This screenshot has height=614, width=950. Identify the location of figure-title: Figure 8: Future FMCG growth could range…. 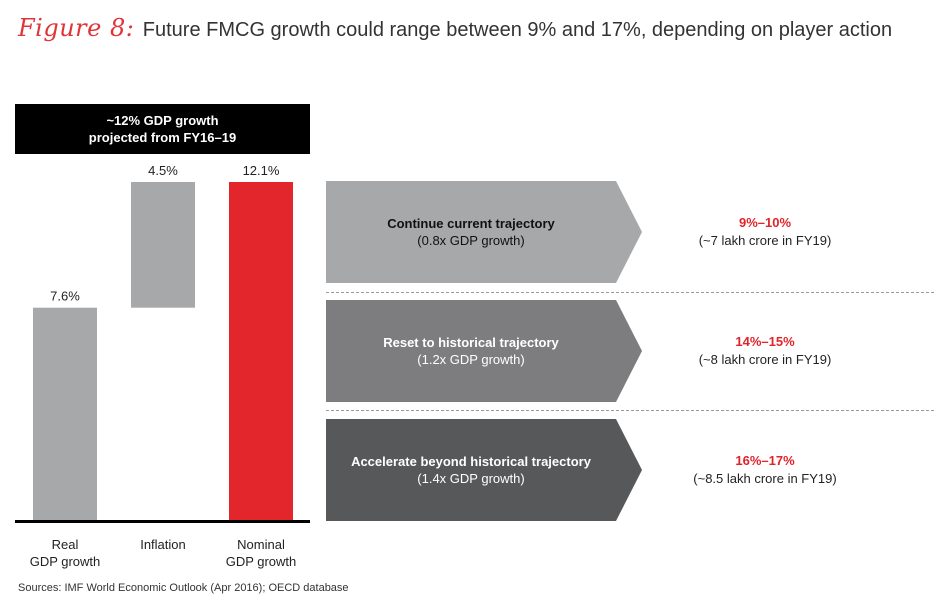
(455, 28).